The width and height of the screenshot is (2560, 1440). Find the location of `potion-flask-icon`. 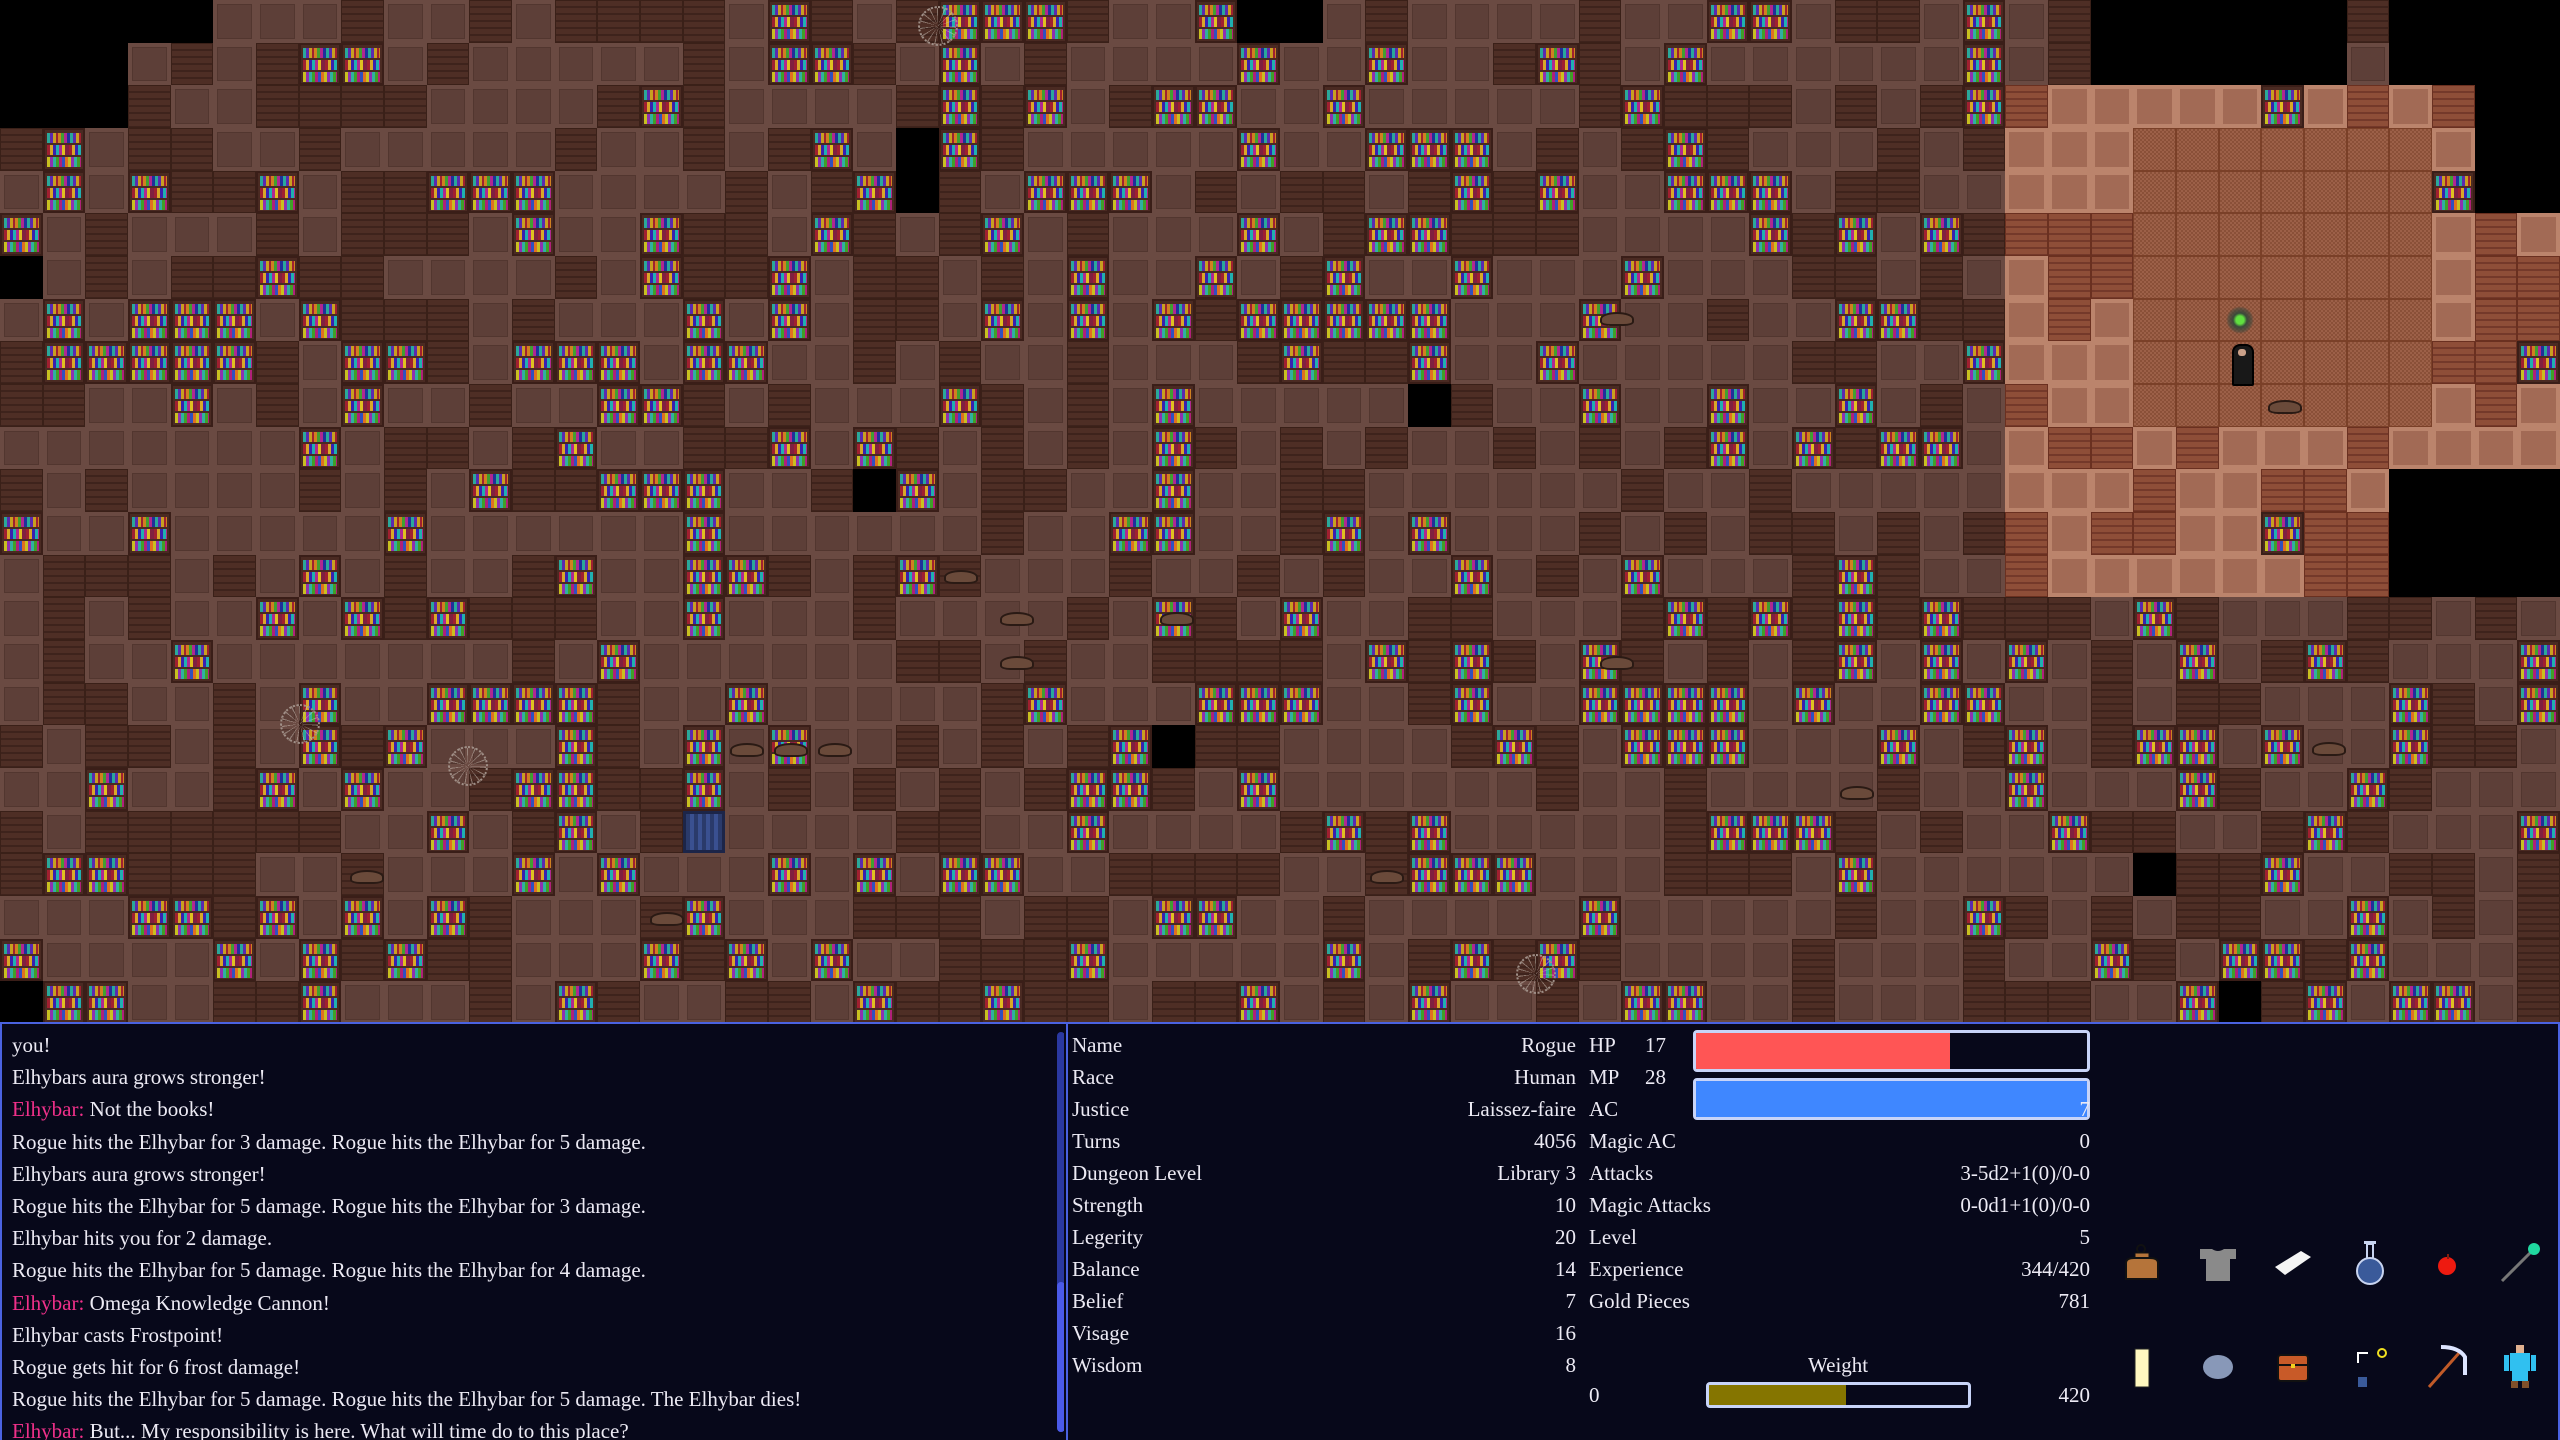

potion-flask-icon is located at coordinates (2370, 1263).